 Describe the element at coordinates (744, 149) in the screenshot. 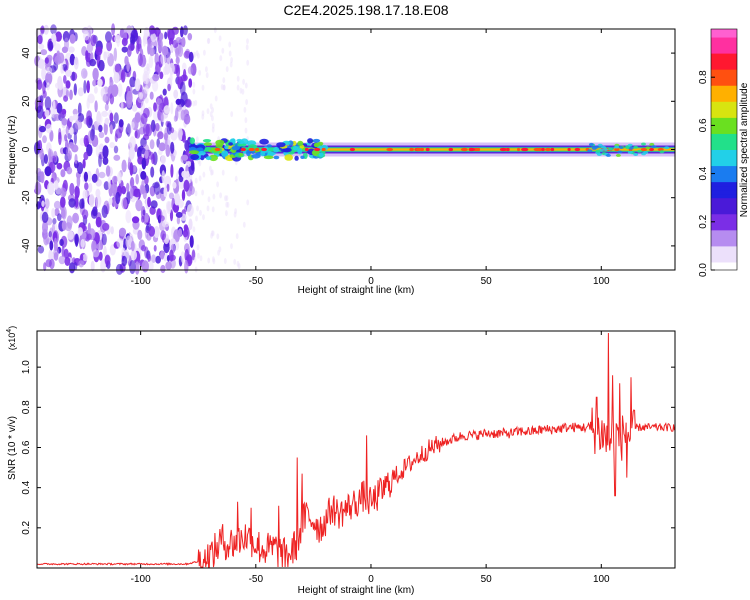

I see `colorbar-label: Normalized spectral amplitude` at that location.